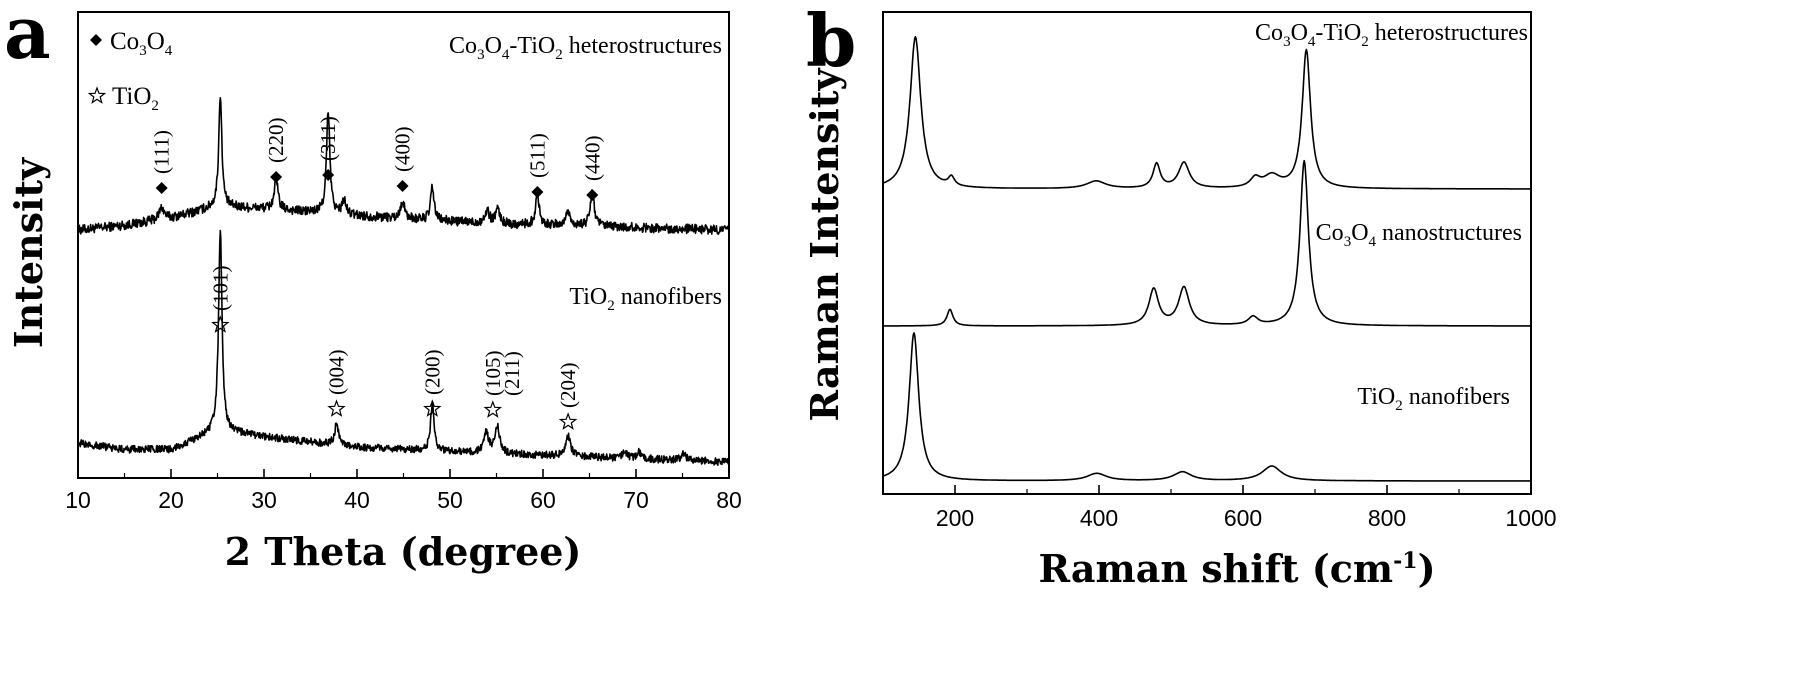 The image size is (1805, 687). Describe the element at coordinates (1338, 33) in the screenshot. I see `panel-b-series-0-label-sep: -TiO` at that location.